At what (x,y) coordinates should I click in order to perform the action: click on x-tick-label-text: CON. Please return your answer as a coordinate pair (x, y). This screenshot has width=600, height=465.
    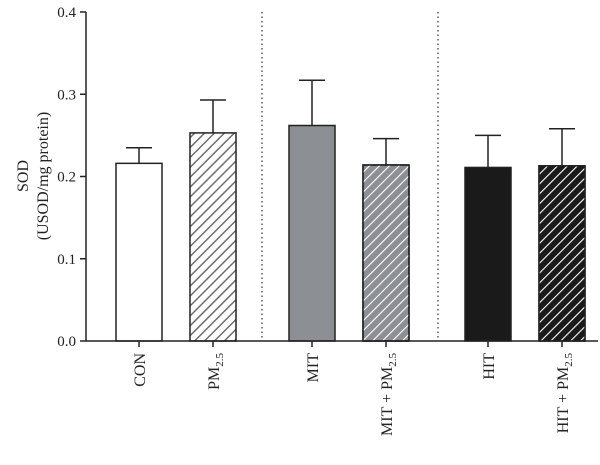
    Looking at the image, I should click on (140, 370).